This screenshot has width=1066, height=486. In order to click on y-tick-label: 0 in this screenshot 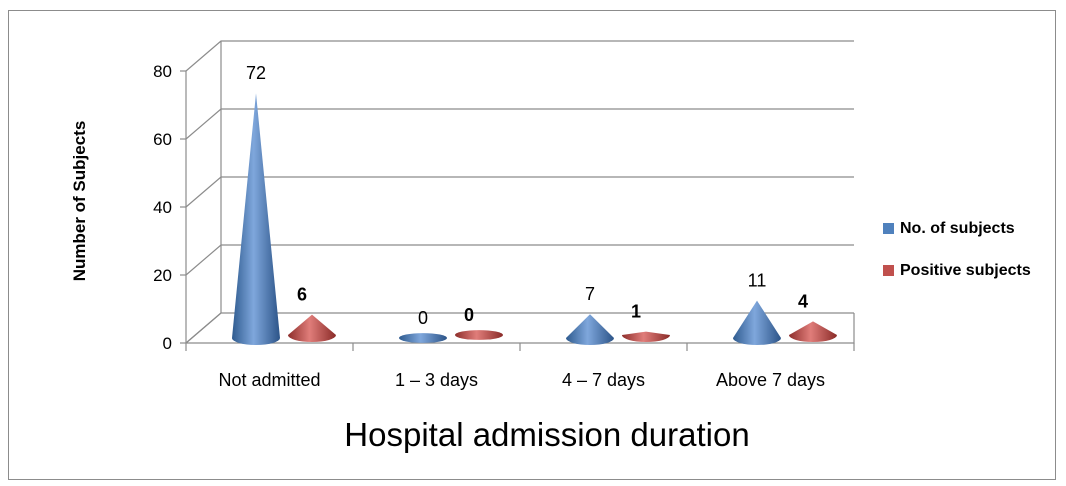, I will do `click(167, 343)`.